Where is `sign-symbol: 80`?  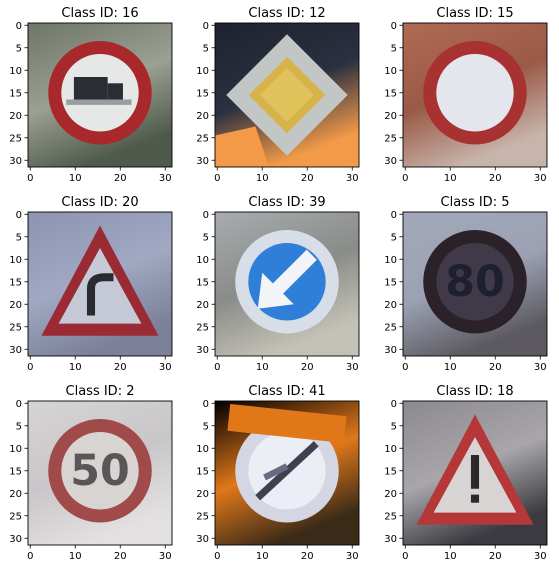 sign-symbol: 80 is located at coordinates (475, 282).